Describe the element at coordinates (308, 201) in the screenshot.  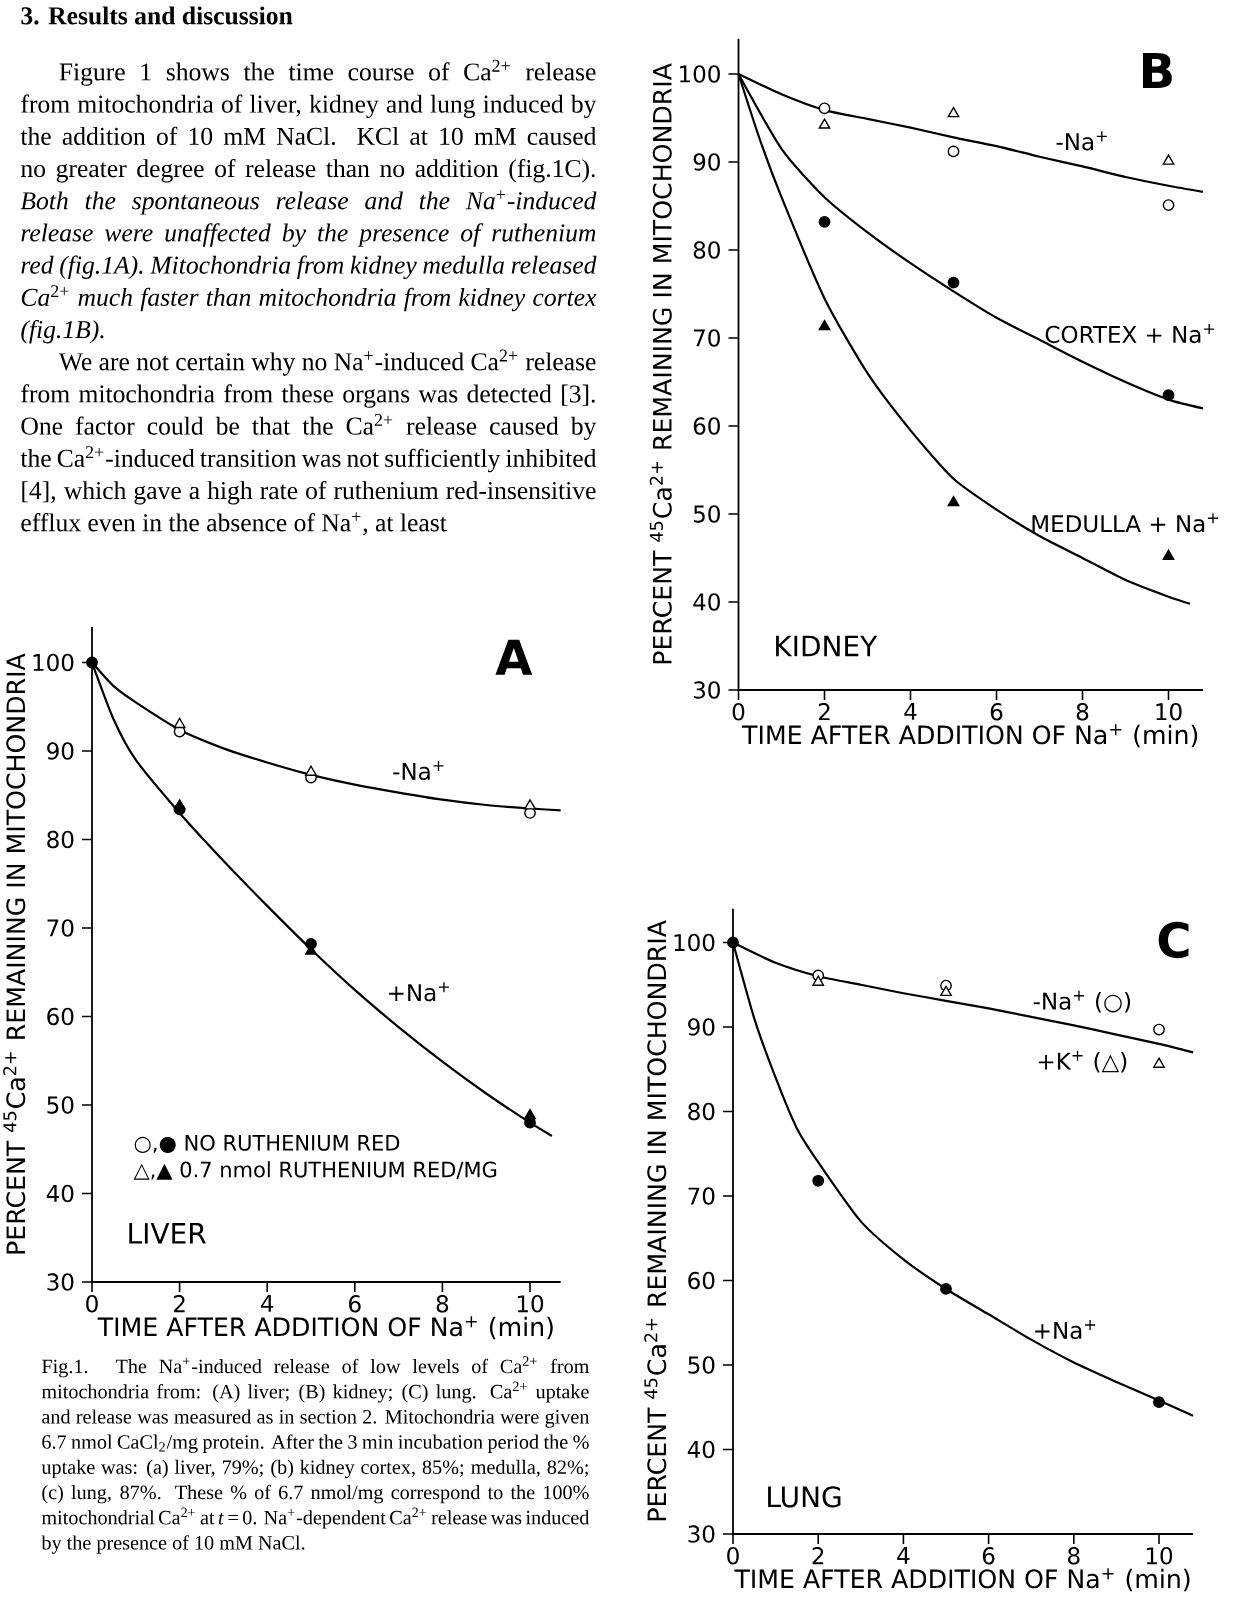
I see `text: Figure 1 shows the time course of Ca$^{2+}$ release from mitochondria of liver, kidney and lung induced by the addition of 10 mM NaCl. KCl at 10 mM caused no greater degree of release than no addition (fig.1C). Both the spontaneous release and the Na$^{+}$-induced release were unaffected by the presence of ruthenium red (fig.1A). Mitochondria from kidney medulla released Ca$^{2+}$ much faster than mitochondria from kidney cortex (fig.1B).` at that location.